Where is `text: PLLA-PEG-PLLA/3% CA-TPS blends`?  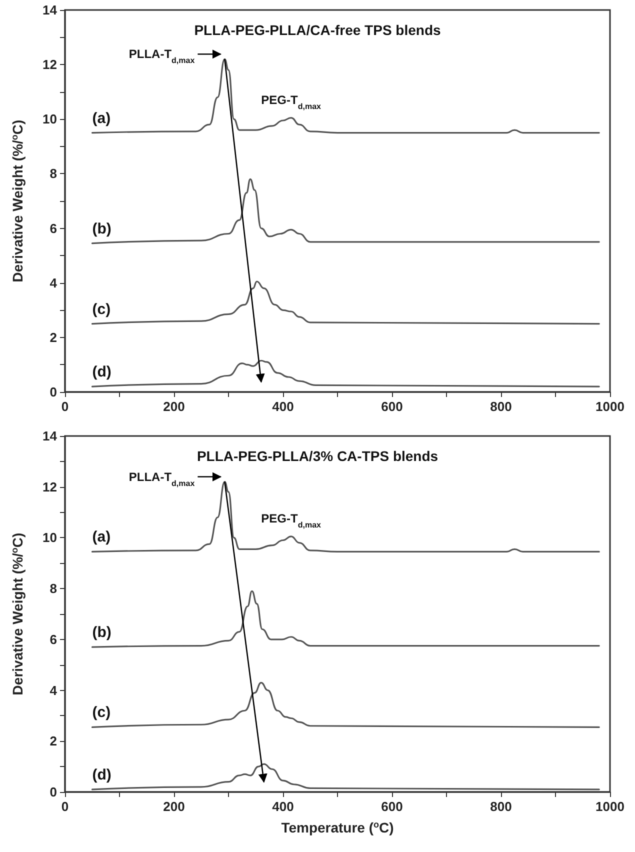
text: PLLA-PEG-PLLA/3% CA-TPS blends is located at coordinates (317, 456).